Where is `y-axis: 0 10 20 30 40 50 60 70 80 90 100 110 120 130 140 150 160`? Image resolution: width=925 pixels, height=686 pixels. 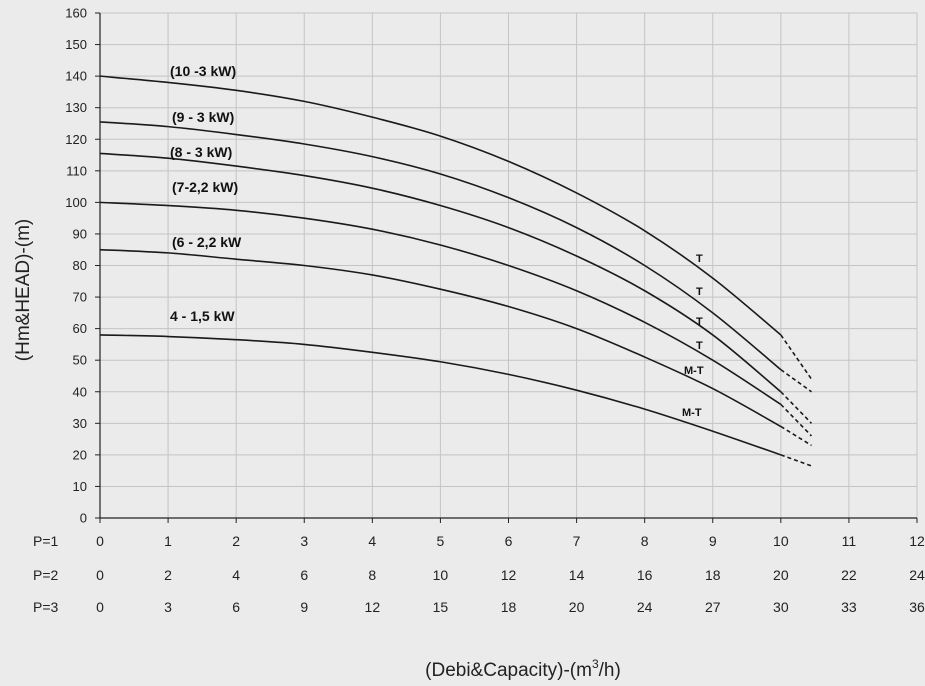 y-axis: 0 10 20 30 40 50 60 70 80 90 100 110 120 130 140 150 160 is located at coordinates (83, 266).